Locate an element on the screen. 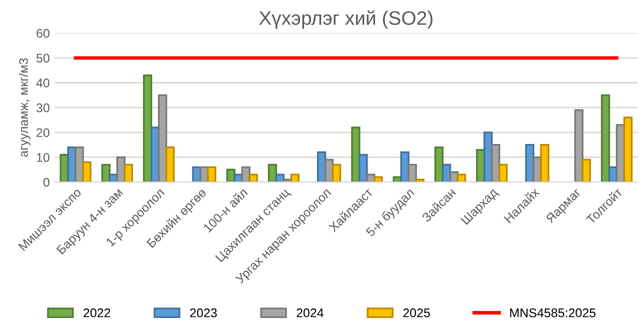 The width and height of the screenshot is (644, 331). chart-title: Хүхэрлэг хий (SO2) is located at coordinates (345, 19).